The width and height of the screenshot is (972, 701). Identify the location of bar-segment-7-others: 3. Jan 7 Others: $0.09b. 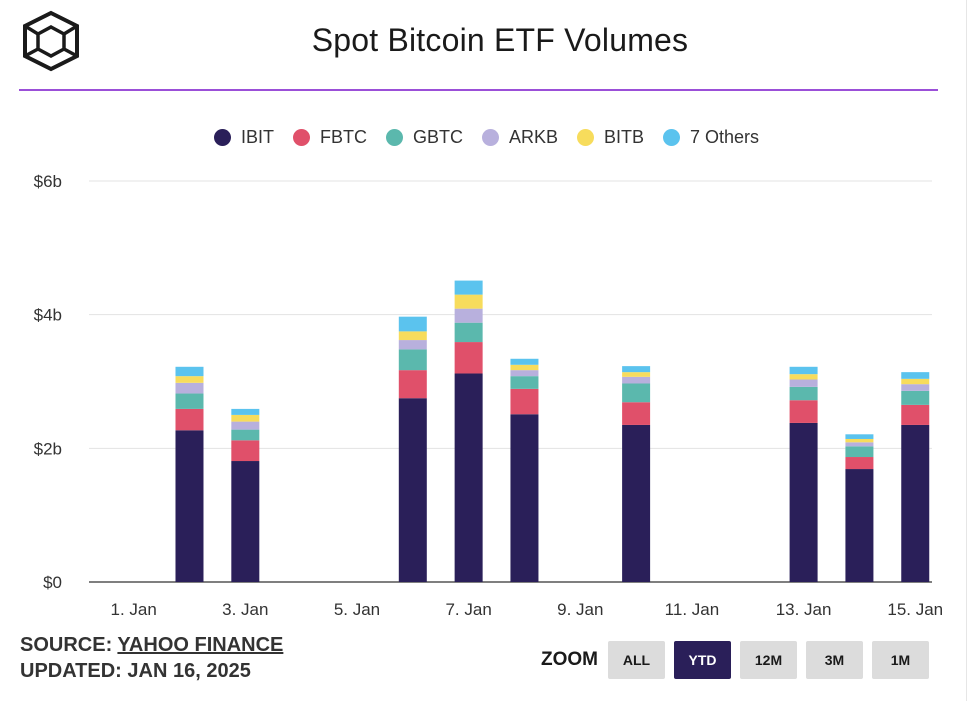
(245, 411).